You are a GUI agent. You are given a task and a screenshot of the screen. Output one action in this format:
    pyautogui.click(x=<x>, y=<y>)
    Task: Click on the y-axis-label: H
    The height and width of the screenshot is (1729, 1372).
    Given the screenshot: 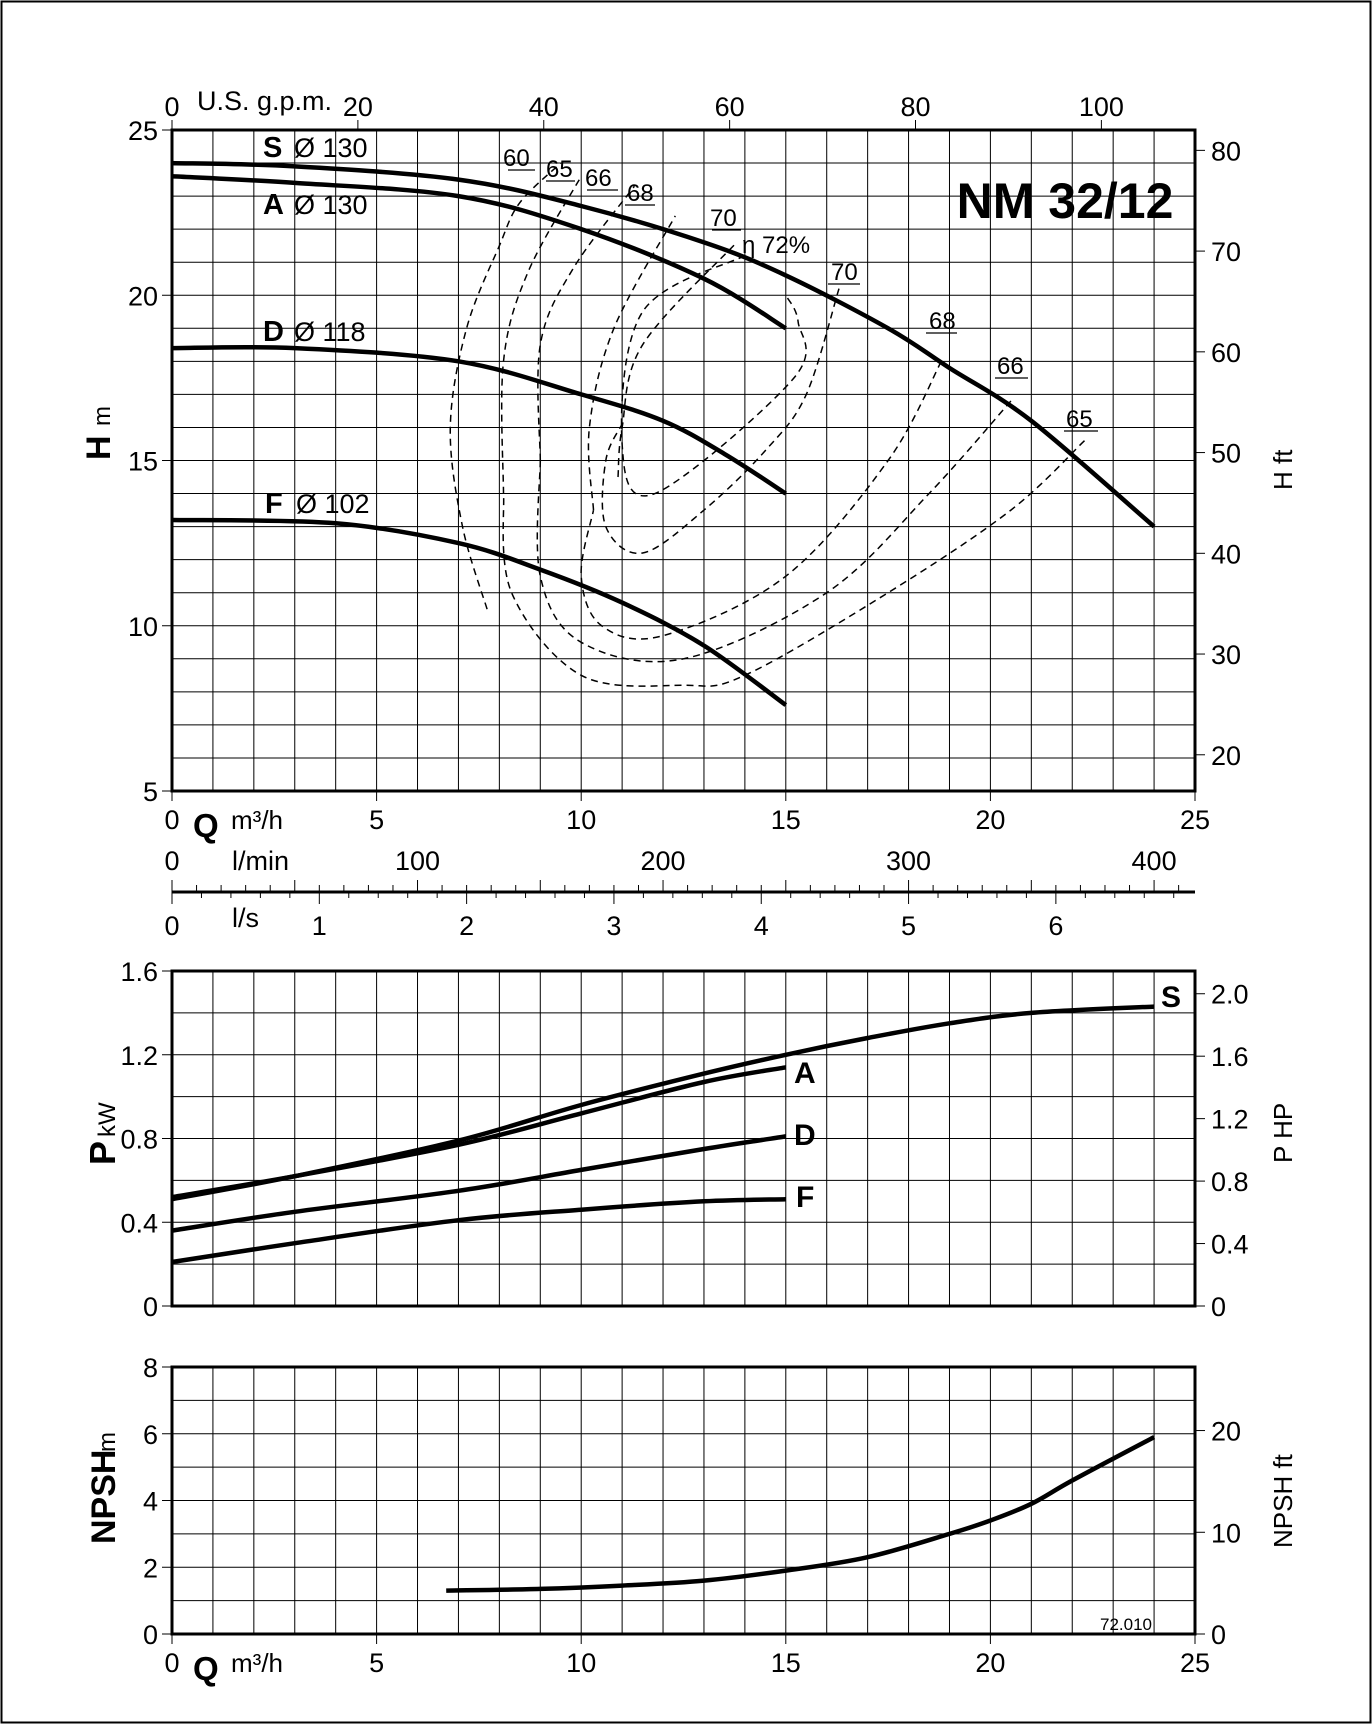 What is the action you would take?
    pyautogui.click(x=99, y=447)
    